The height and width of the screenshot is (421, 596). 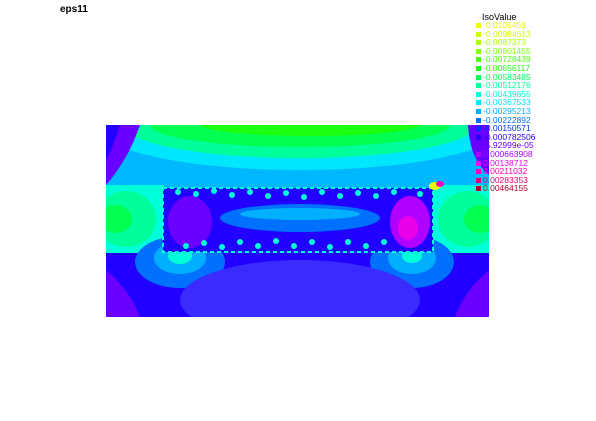 What do you see at coordinates (505, 162) in the screenshot?
I see `legend-label: 0.00138712` at bounding box center [505, 162].